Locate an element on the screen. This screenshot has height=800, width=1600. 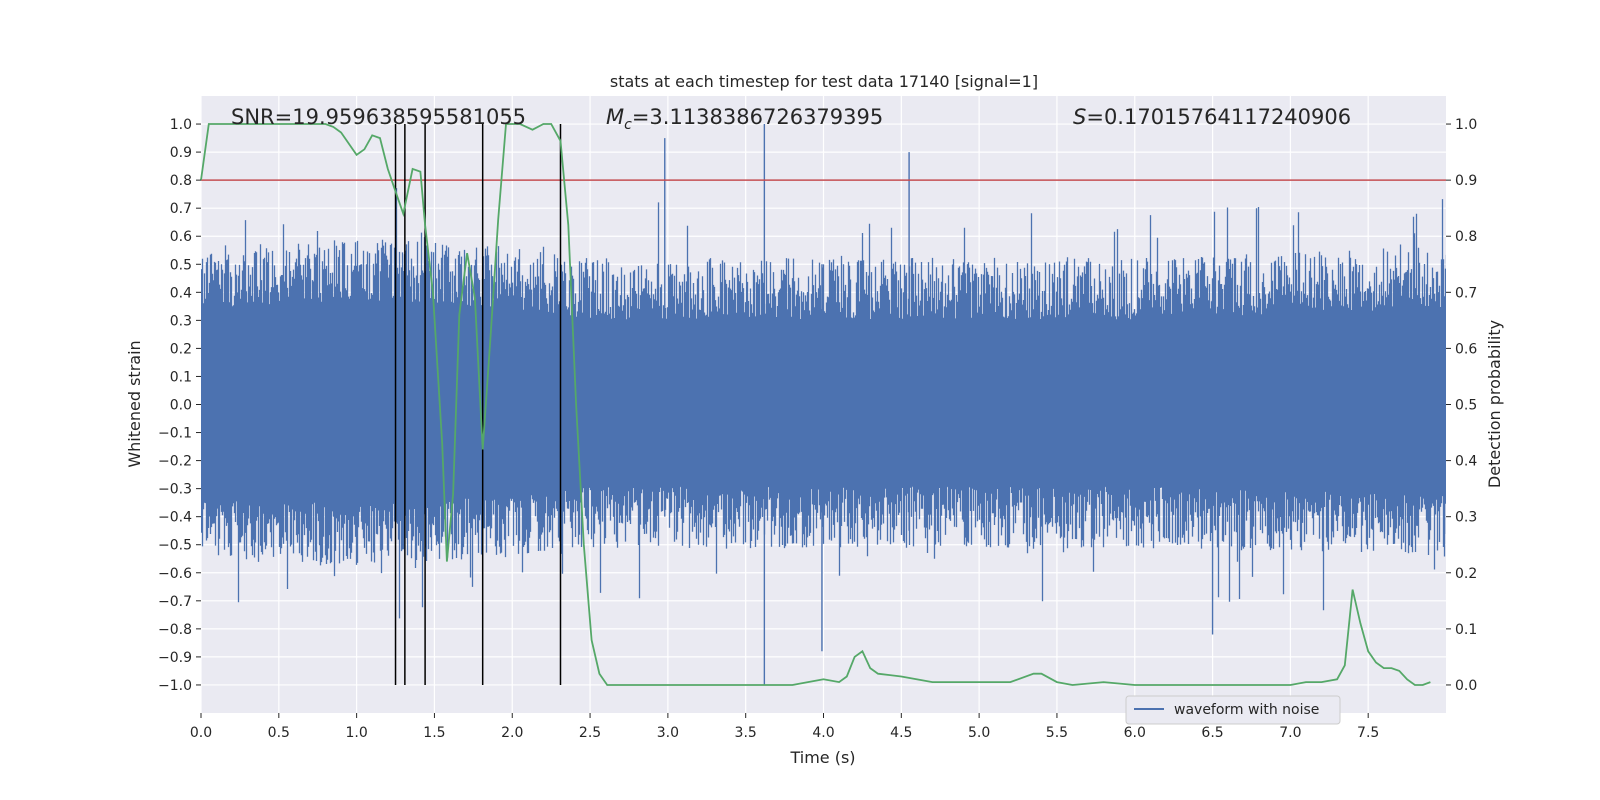
chirp-mass-value: =3.1138386726379395 is located at coordinates (757, 117).